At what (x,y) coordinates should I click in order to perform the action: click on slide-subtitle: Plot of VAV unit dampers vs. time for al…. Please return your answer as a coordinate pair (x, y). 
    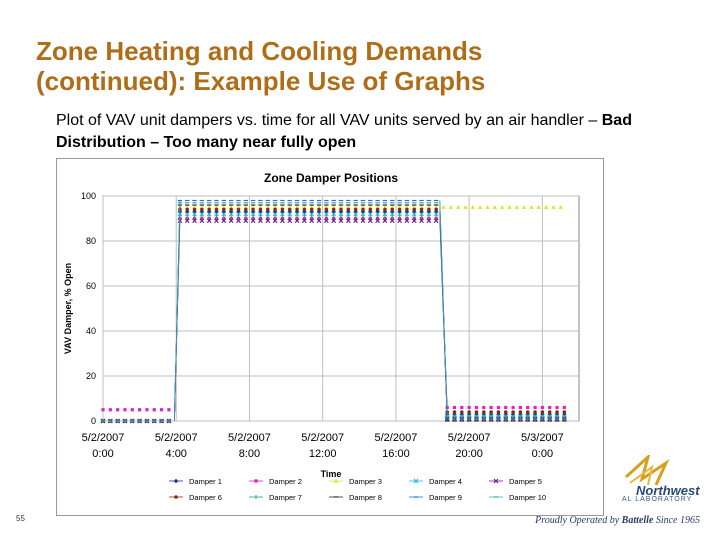
    Looking at the image, I should click on (381, 132).